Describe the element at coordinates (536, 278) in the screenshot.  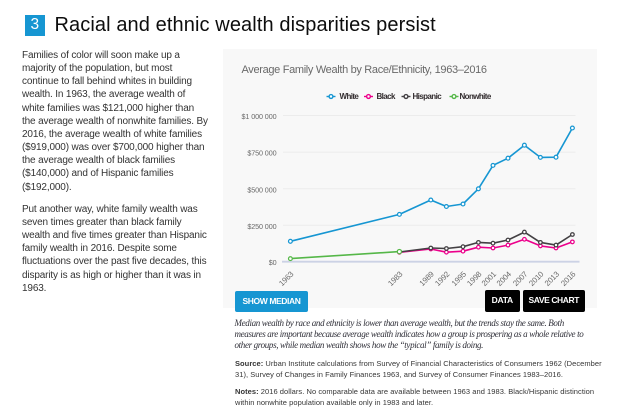
I see `svg-text: 2010` at that location.